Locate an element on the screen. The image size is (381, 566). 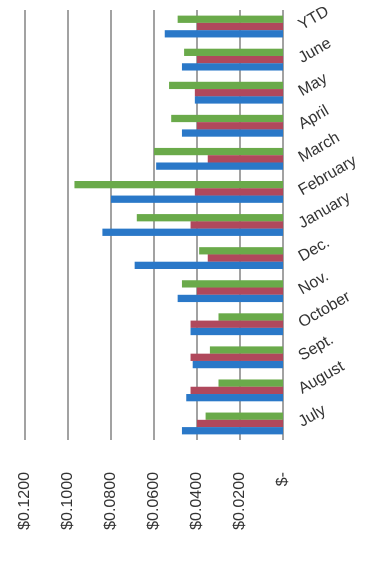
y-tick-label: $0.0200 is located at coordinates (239, 501).